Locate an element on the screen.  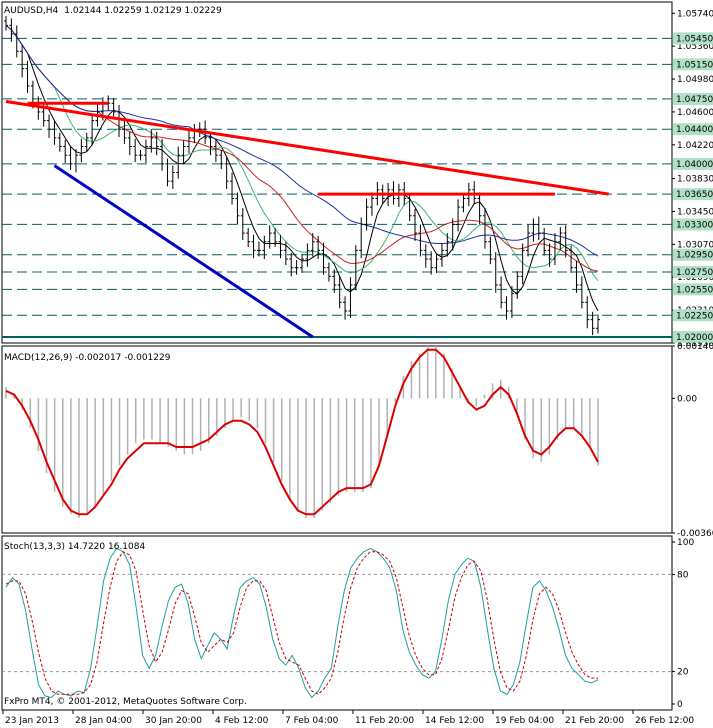
time-tick-label: 23 Jan 2013 is located at coordinates (32, 721).